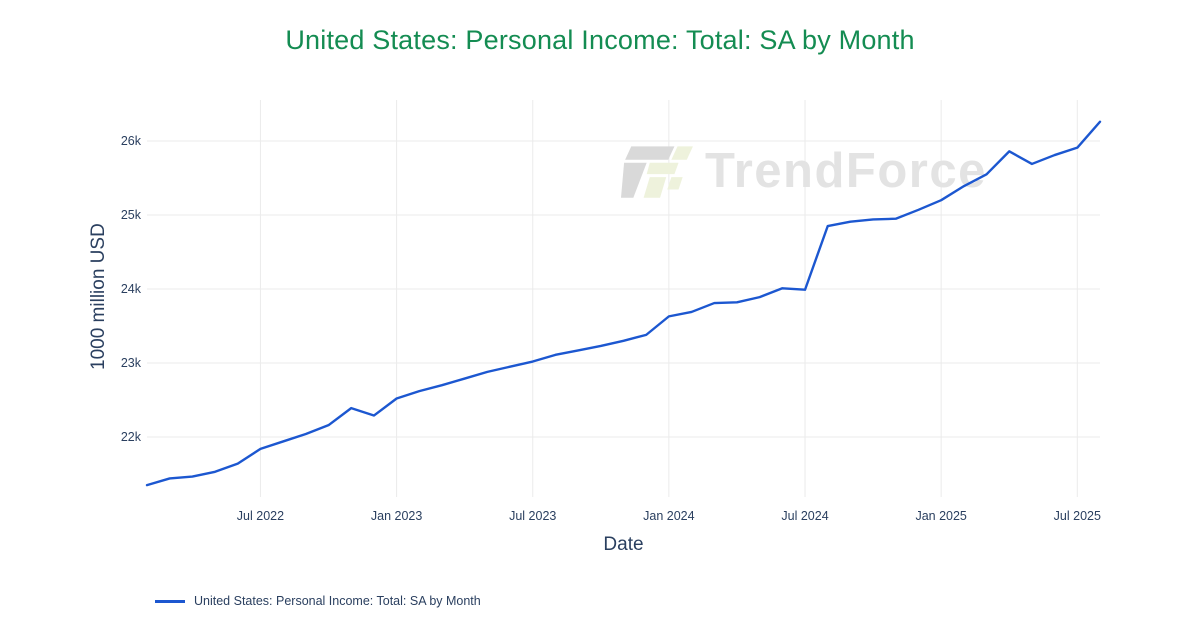 The width and height of the screenshot is (1200, 630). Describe the element at coordinates (533, 516) in the screenshot. I see `x-tick-label: Jul 2023` at that location.